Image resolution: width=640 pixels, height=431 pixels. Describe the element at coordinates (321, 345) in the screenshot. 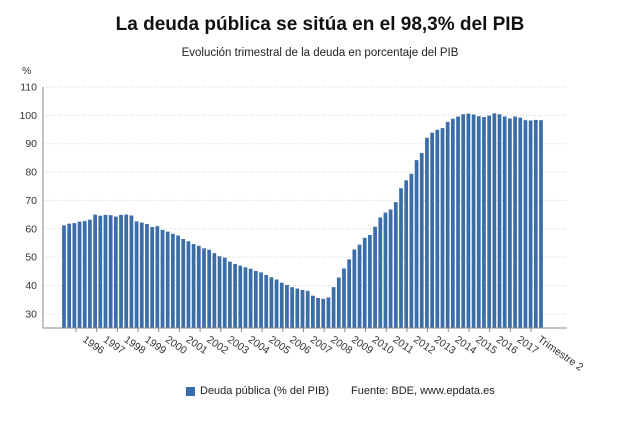

I see `x-tick-label: 2007` at that location.